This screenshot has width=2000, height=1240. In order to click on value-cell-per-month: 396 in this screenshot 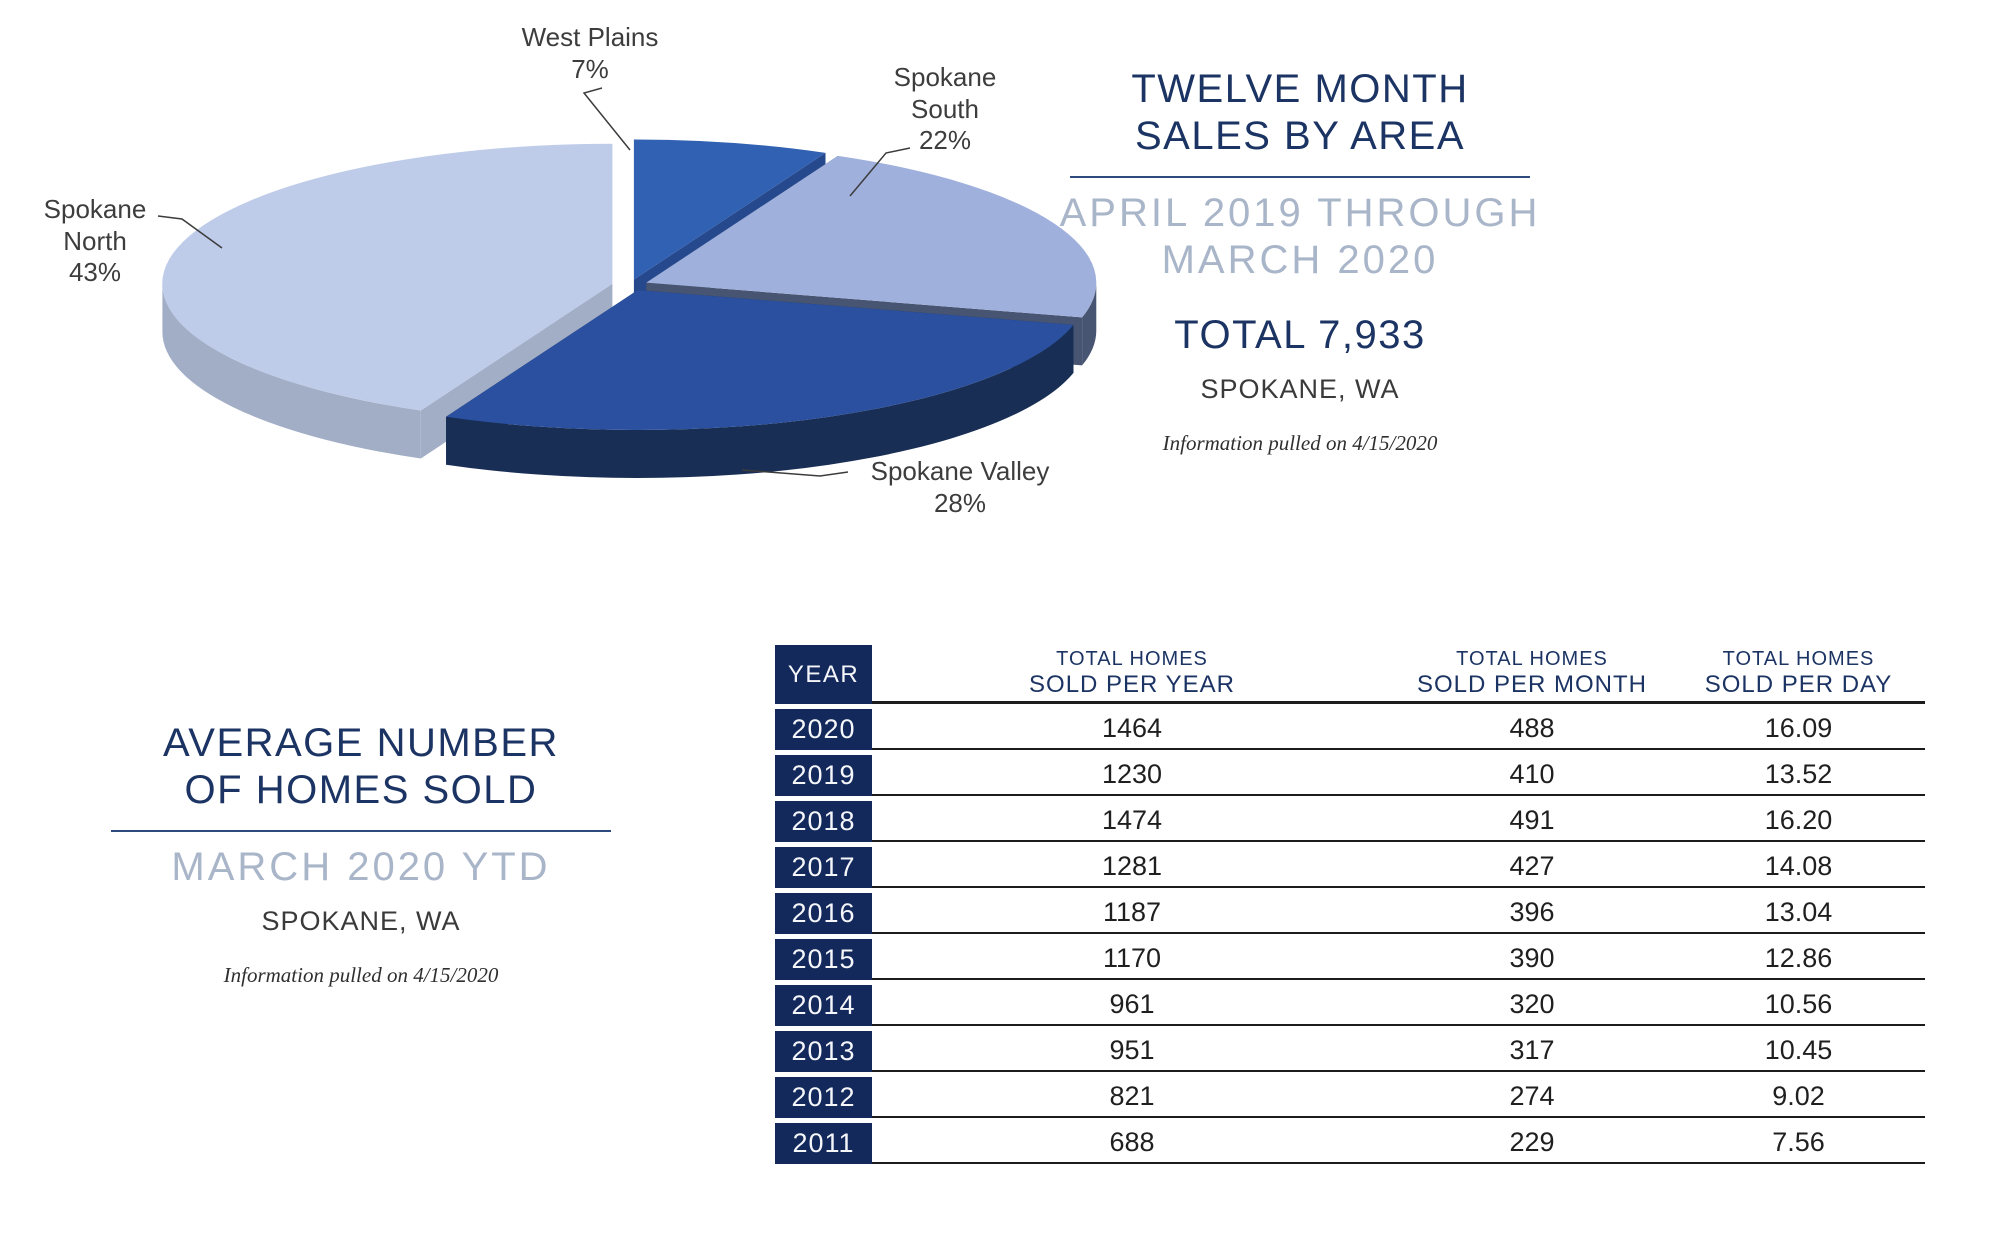, I will do `click(1532, 913)`.